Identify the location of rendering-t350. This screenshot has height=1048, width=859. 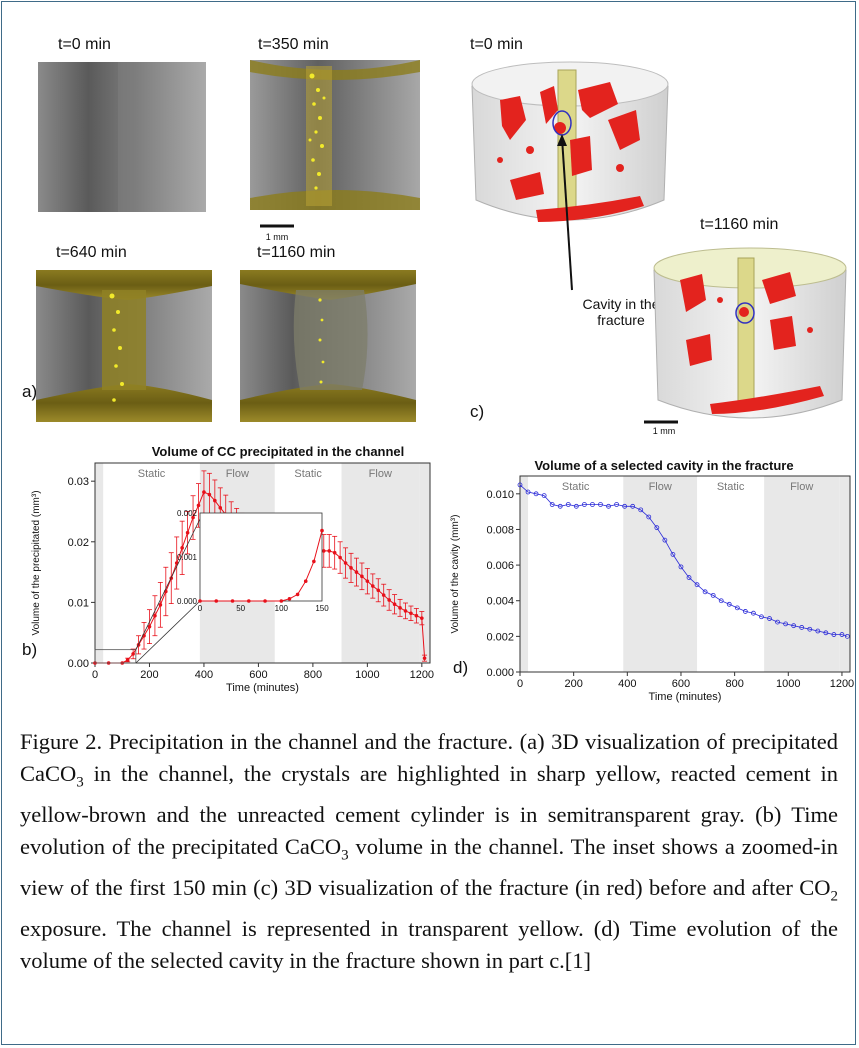
(335, 135).